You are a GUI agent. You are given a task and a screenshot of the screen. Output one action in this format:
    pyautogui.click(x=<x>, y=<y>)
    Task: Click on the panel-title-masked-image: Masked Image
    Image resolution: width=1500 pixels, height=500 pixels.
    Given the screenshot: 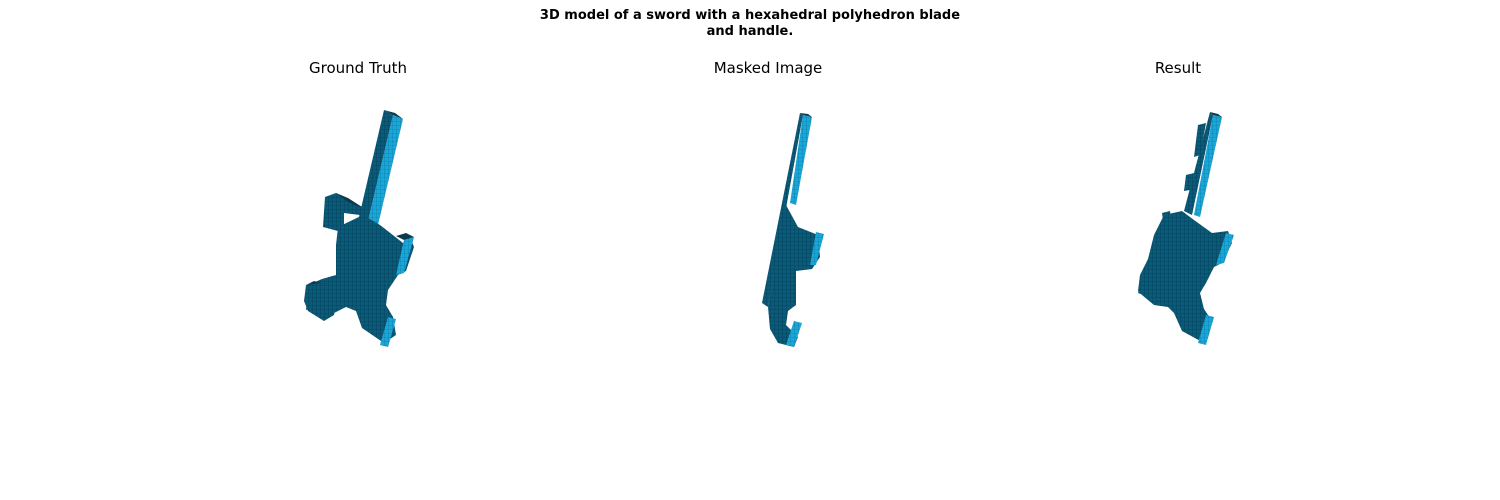 What is the action you would take?
    pyautogui.click(x=768, y=68)
    